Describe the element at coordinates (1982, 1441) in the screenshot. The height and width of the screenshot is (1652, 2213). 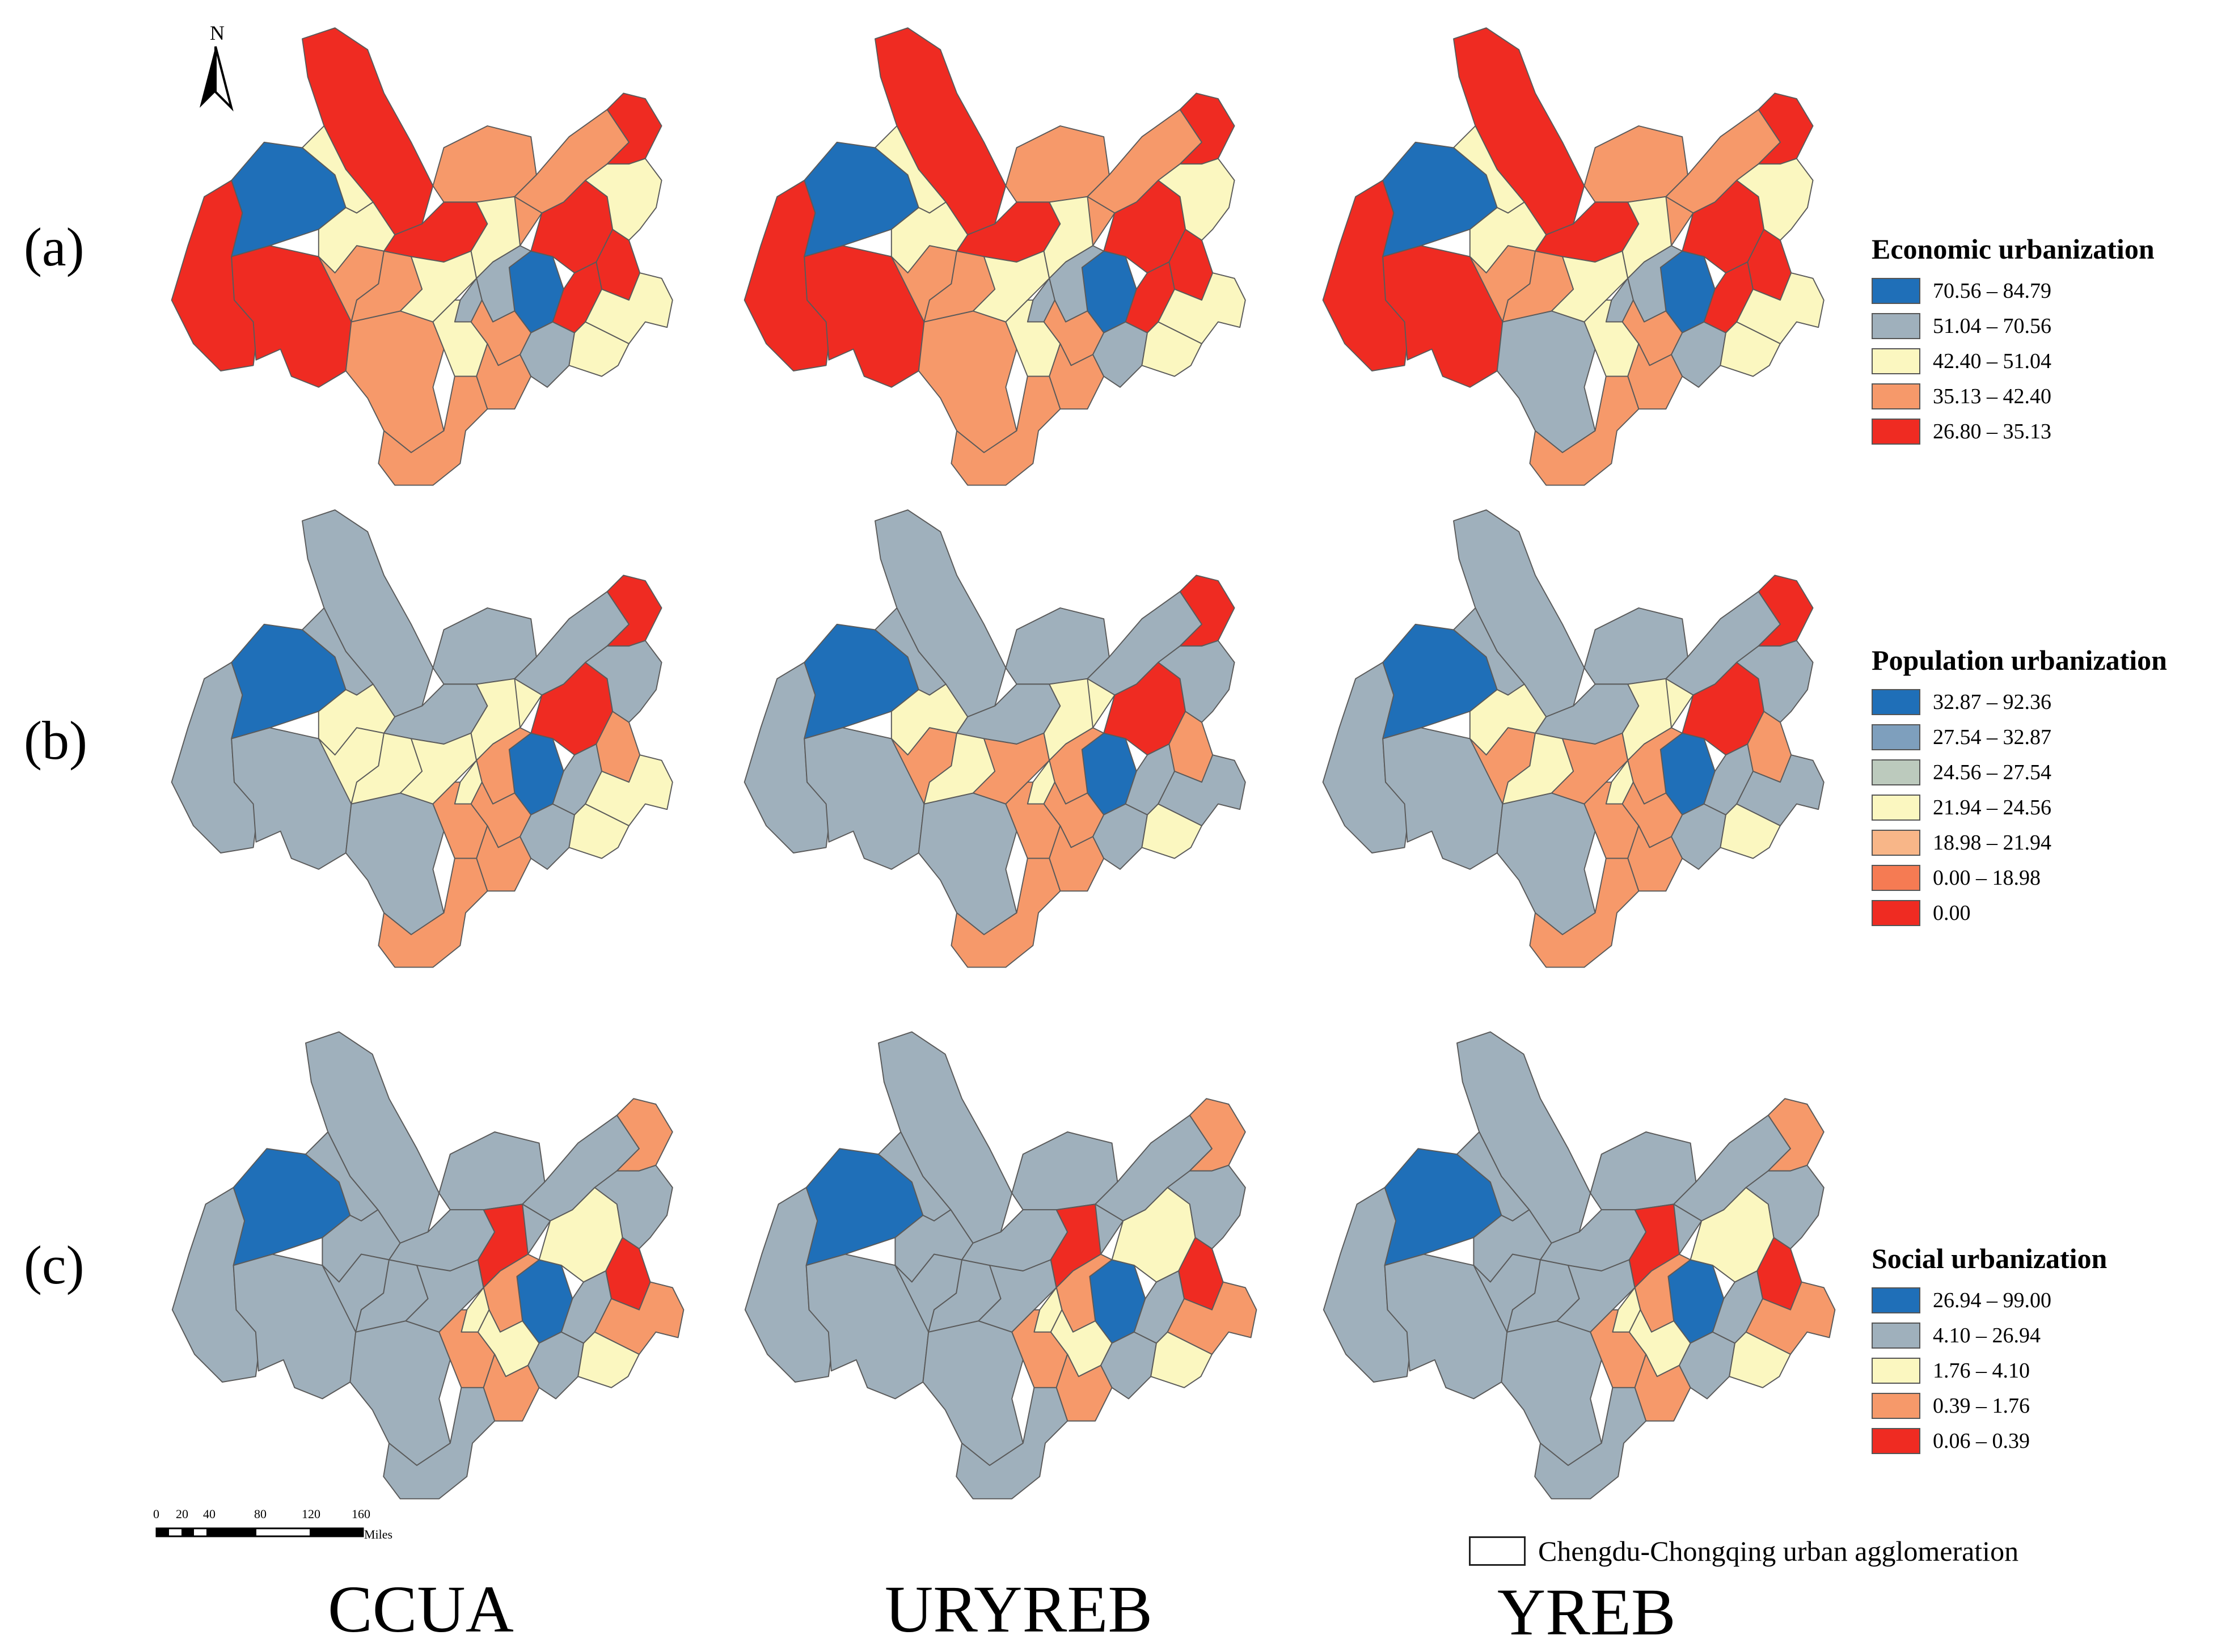
I see `legend-label: 0.06 – 0.39` at that location.